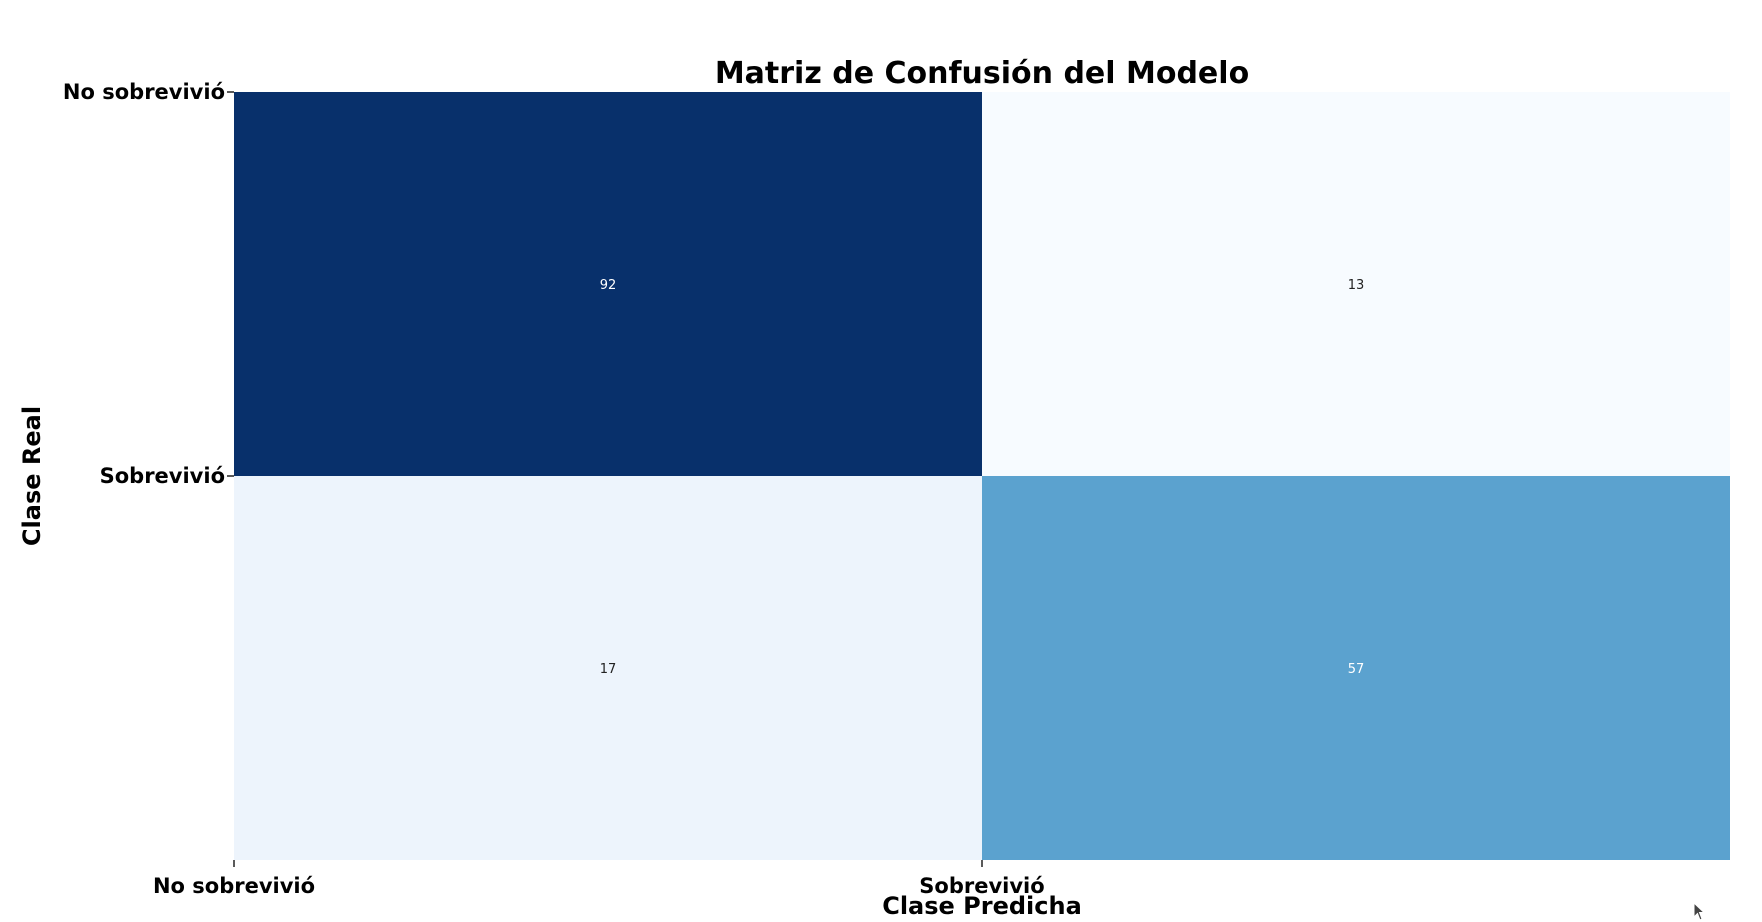  Describe the element at coordinates (982, 73) in the screenshot. I see `chart-title: Matriz de Confusión del Modelo` at that location.